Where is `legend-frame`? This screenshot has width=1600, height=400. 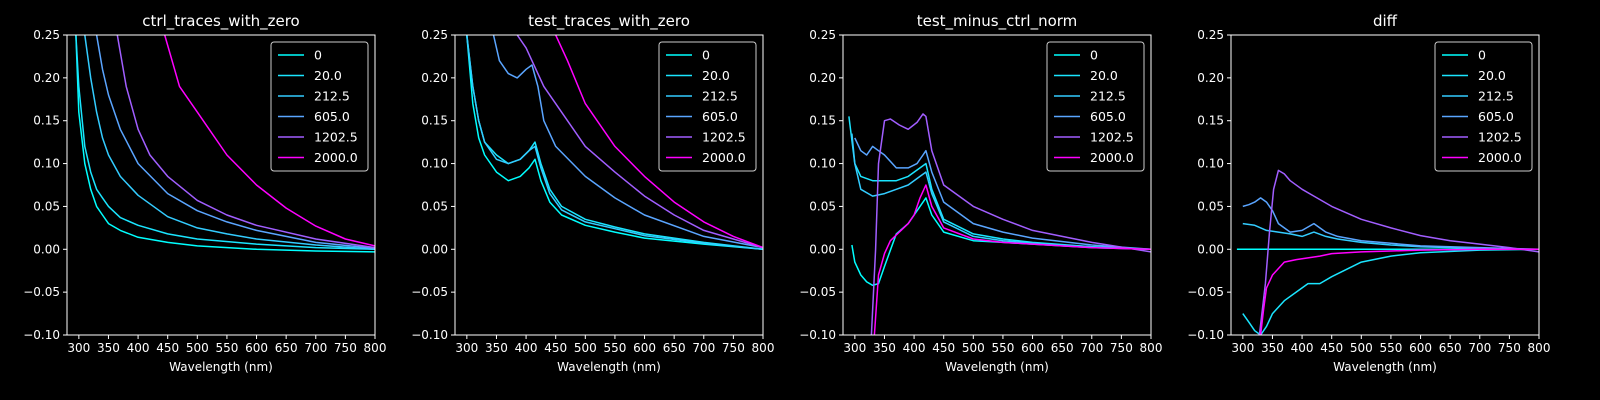 legend-frame is located at coordinates (707, 106).